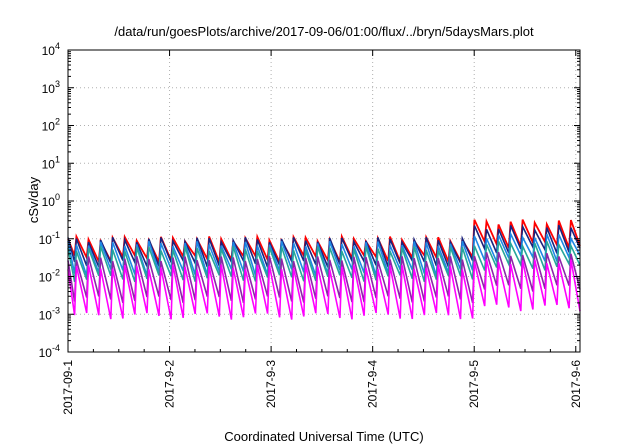 This screenshot has height=448, width=640. Describe the element at coordinates (323, 436) in the screenshot. I see `x-axis-title: Coordinated Universal Time (UTC)` at that location.